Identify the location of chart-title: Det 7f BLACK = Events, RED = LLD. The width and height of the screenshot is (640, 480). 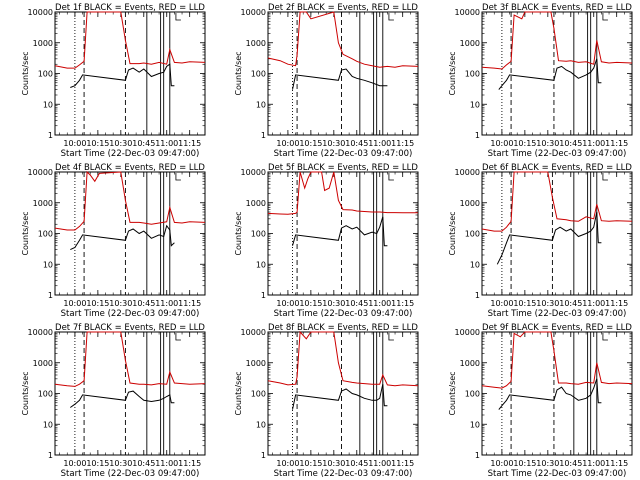
(130, 328).